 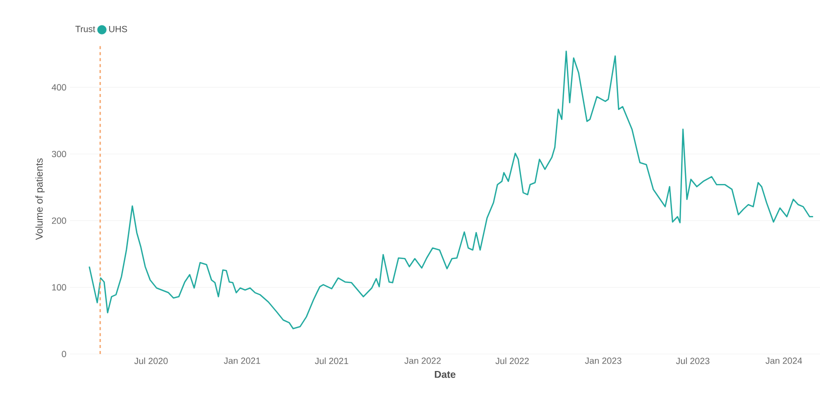 What do you see at coordinates (59, 287) in the screenshot?
I see `y-tick-label: 100` at bounding box center [59, 287].